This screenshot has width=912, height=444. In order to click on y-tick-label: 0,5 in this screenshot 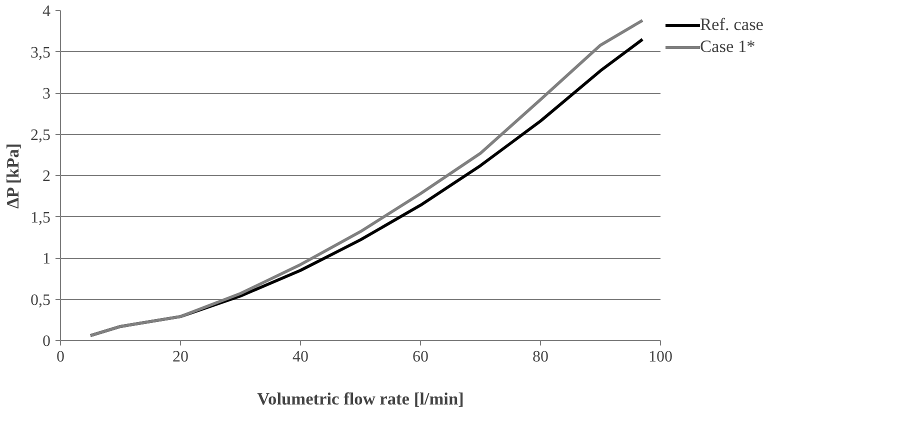, I will do `click(40, 300)`.